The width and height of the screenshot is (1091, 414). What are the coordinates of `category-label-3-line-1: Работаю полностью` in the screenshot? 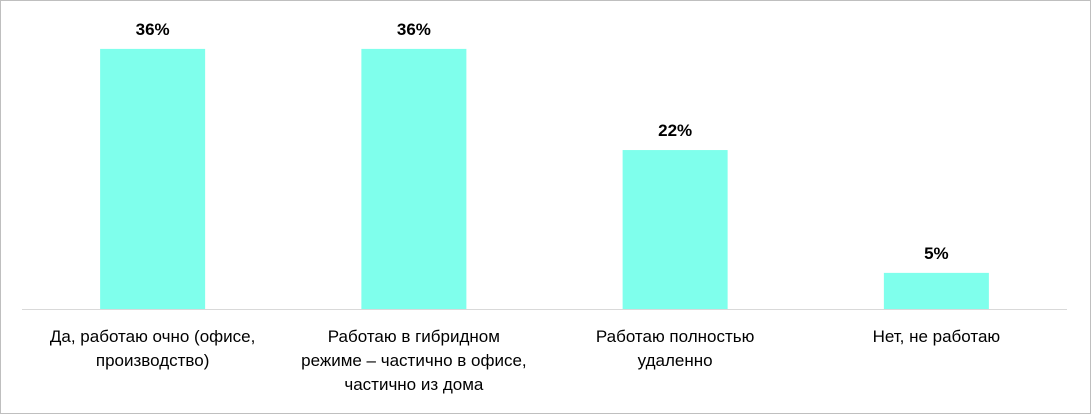 It's located at (675, 336).